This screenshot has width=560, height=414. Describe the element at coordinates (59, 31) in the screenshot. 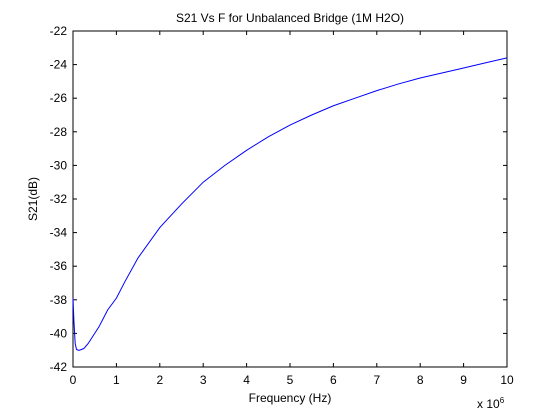

I see `y-tick-label: -22` at that location.